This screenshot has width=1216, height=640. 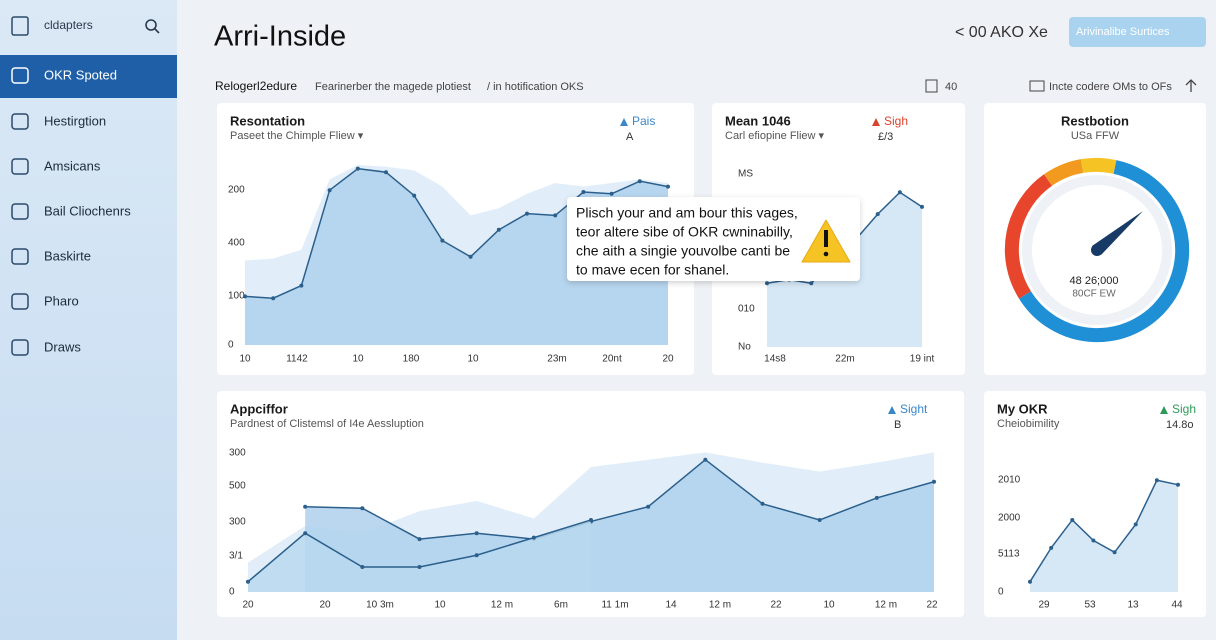 What do you see at coordinates (1123, 32) in the screenshot?
I see `header-button-label: Arivinalibe Surtices` at bounding box center [1123, 32].